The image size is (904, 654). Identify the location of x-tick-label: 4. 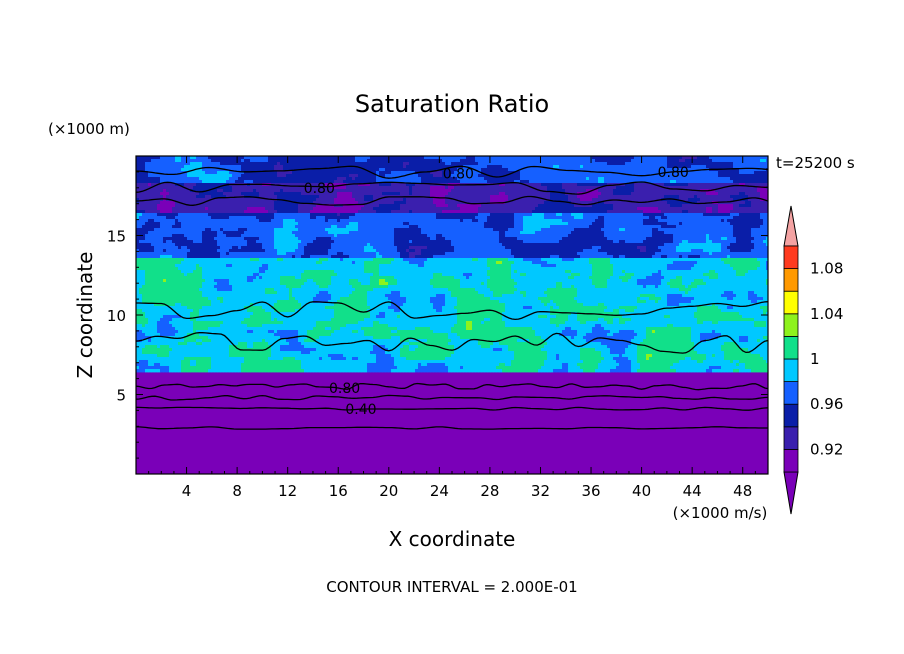
(187, 491).